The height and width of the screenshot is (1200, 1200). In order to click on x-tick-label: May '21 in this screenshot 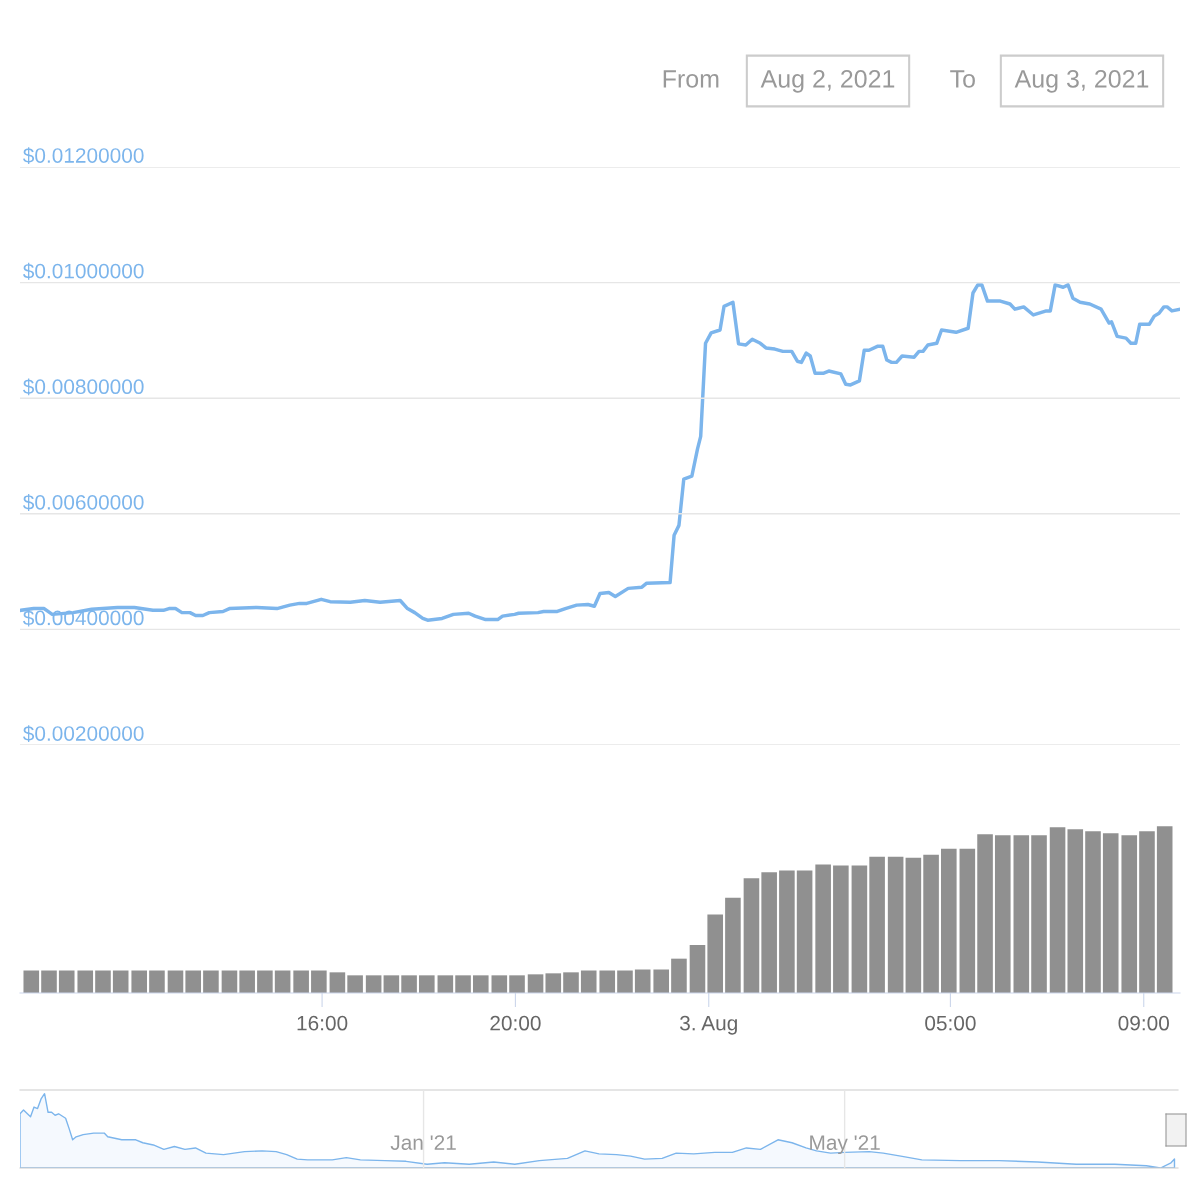, I will do `click(845, 1145)`.